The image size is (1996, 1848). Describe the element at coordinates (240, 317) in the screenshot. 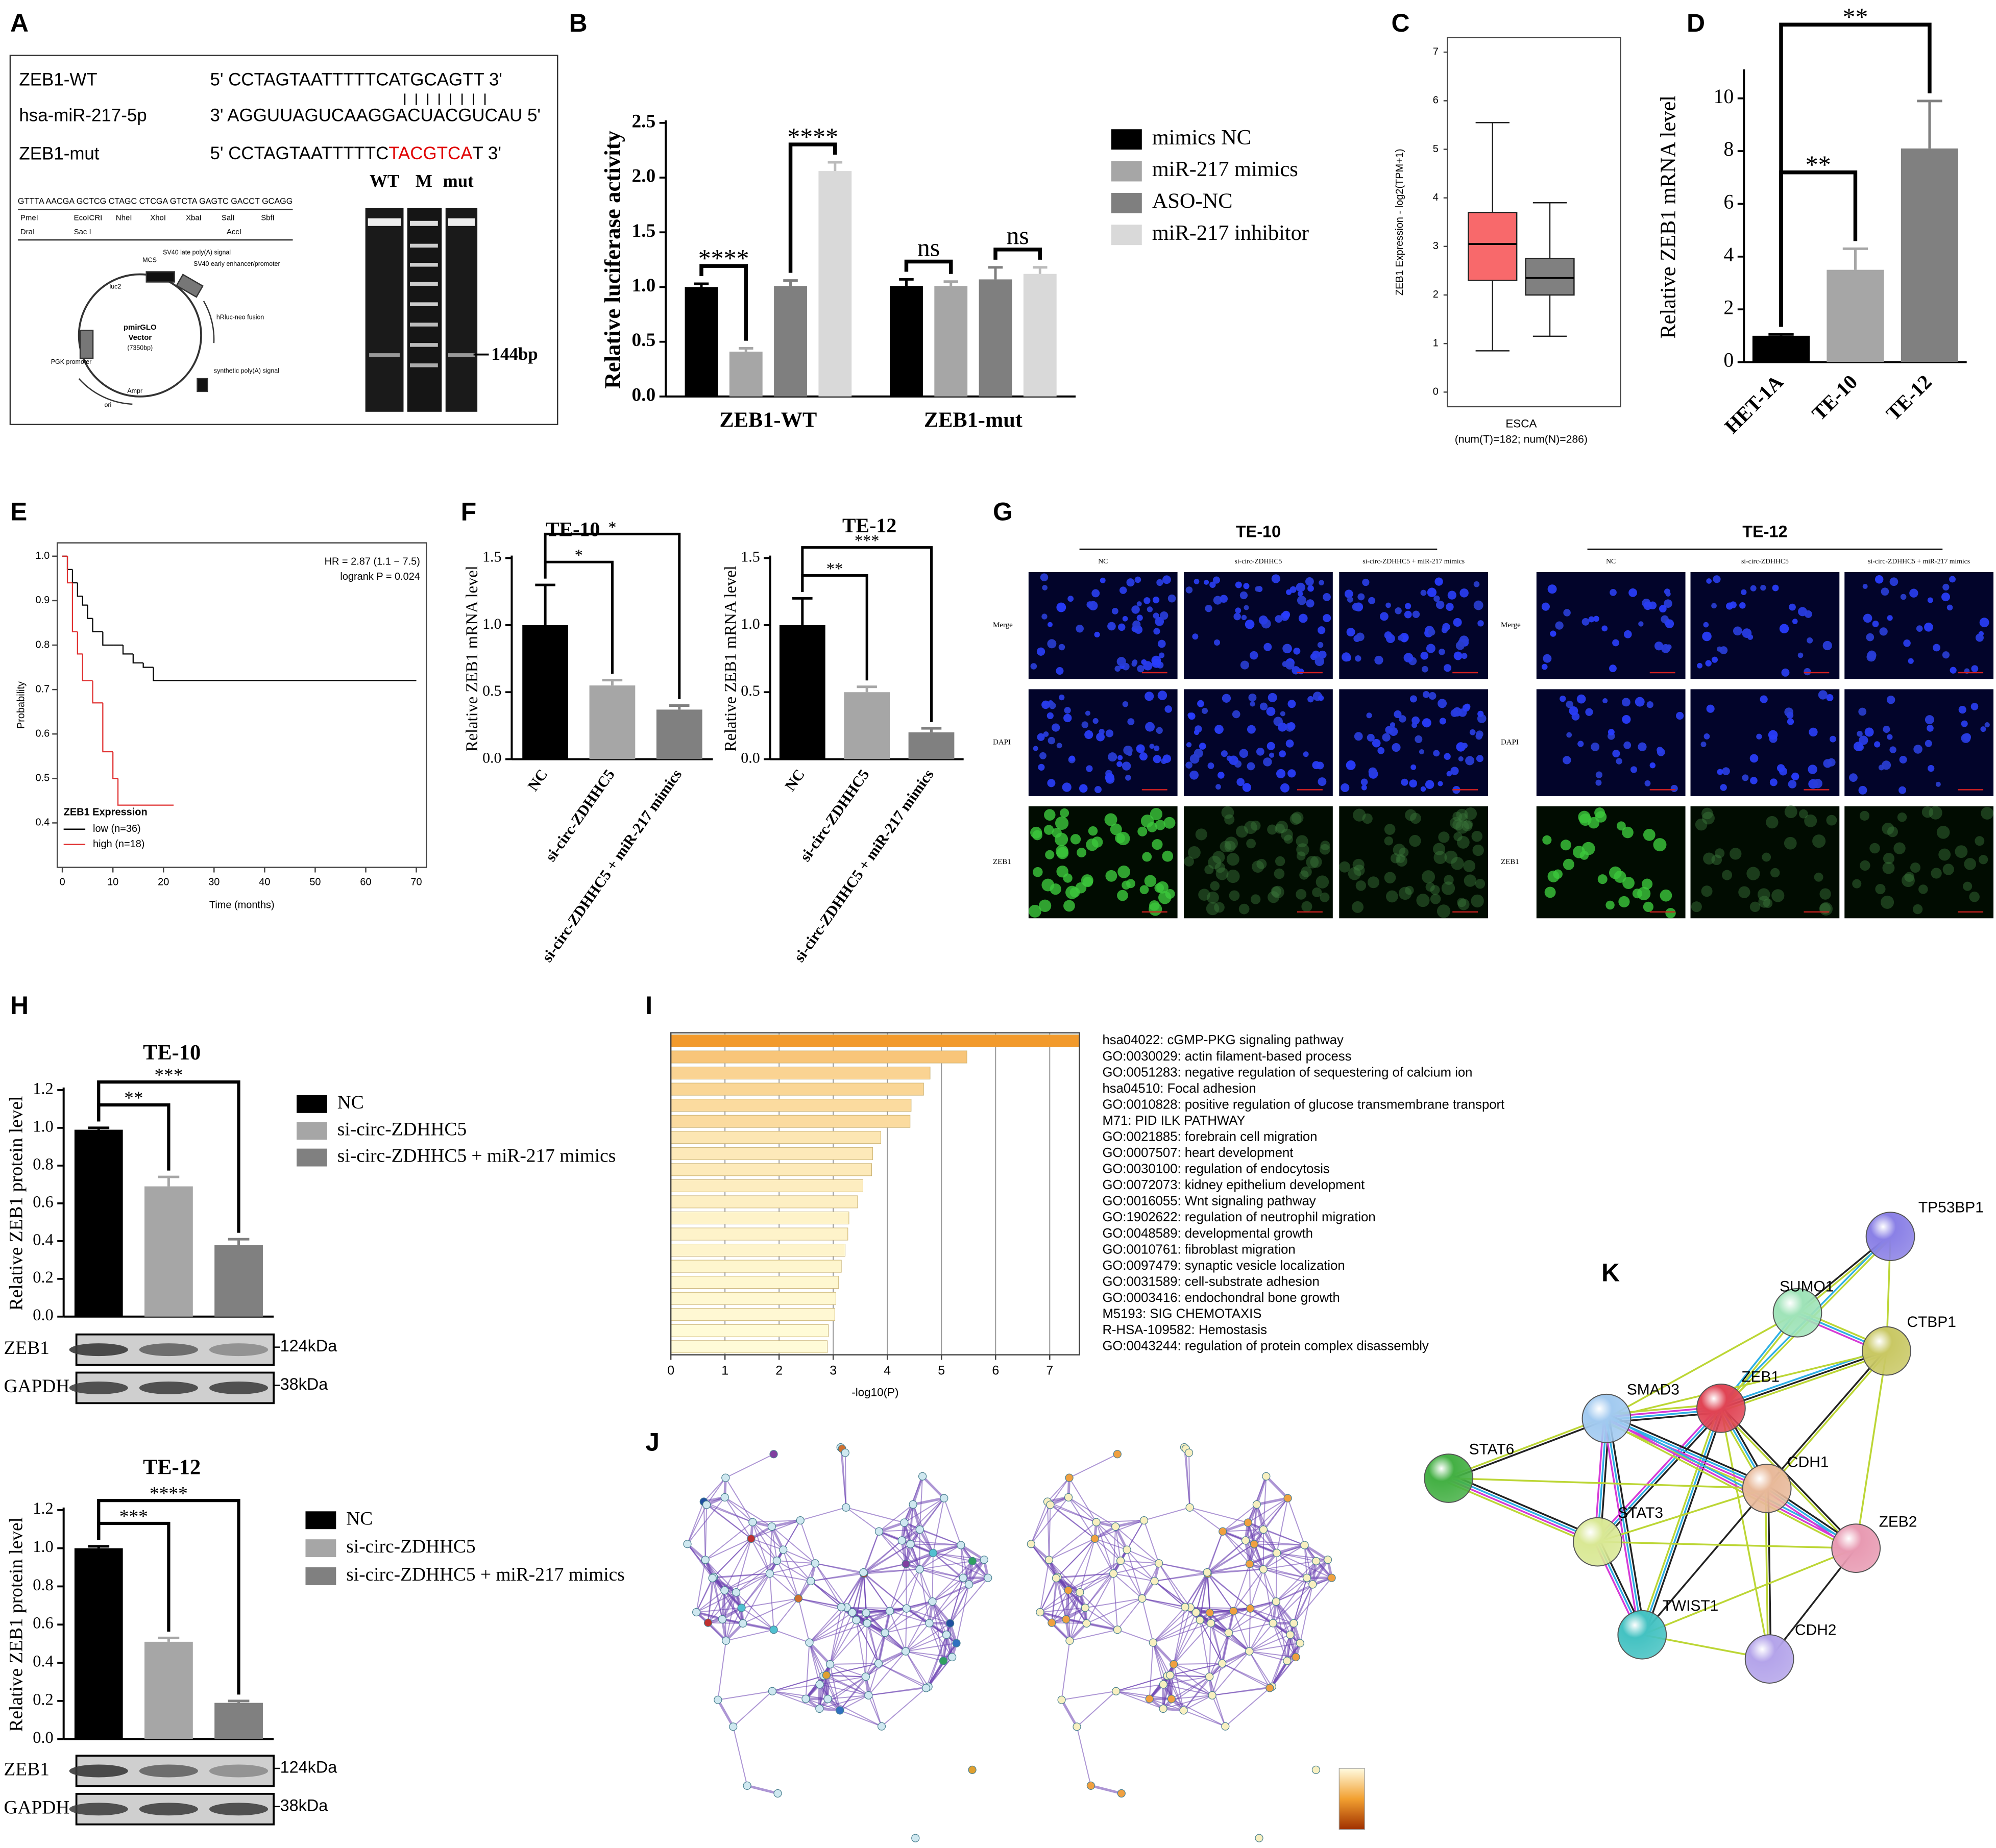

I see `feature-label: hRluc-neo fusion` at that location.